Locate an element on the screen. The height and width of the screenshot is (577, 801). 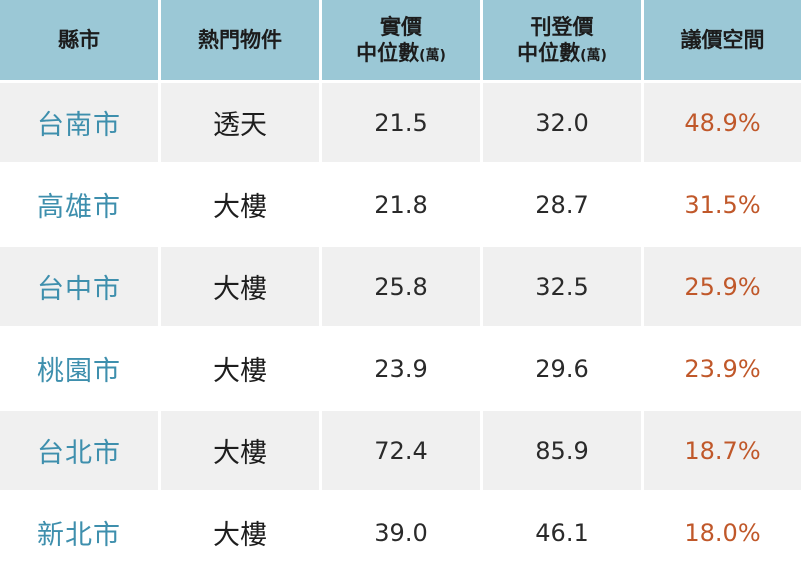
header-listed-price-line1: 刊登價 is located at coordinates (562, 26).